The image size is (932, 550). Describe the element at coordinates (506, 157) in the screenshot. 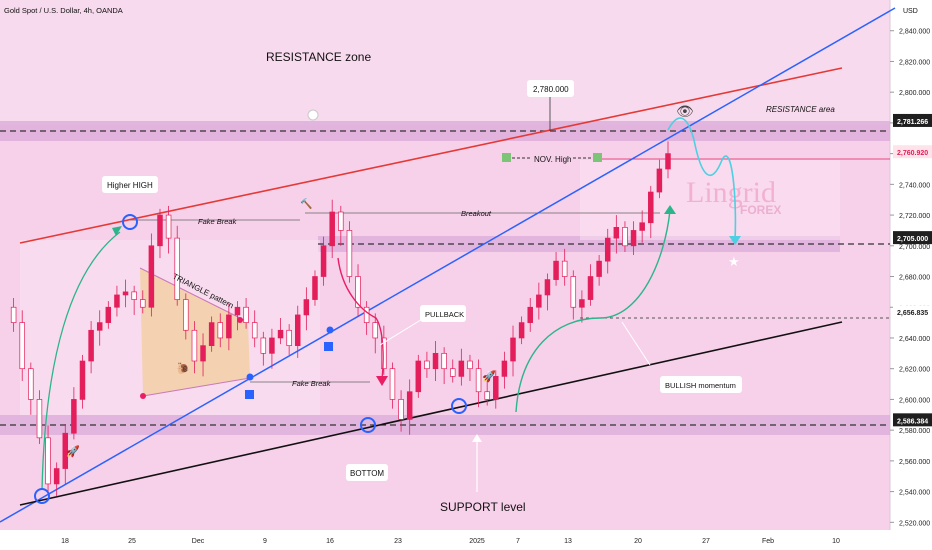

I see `nov-high-check-left` at that location.